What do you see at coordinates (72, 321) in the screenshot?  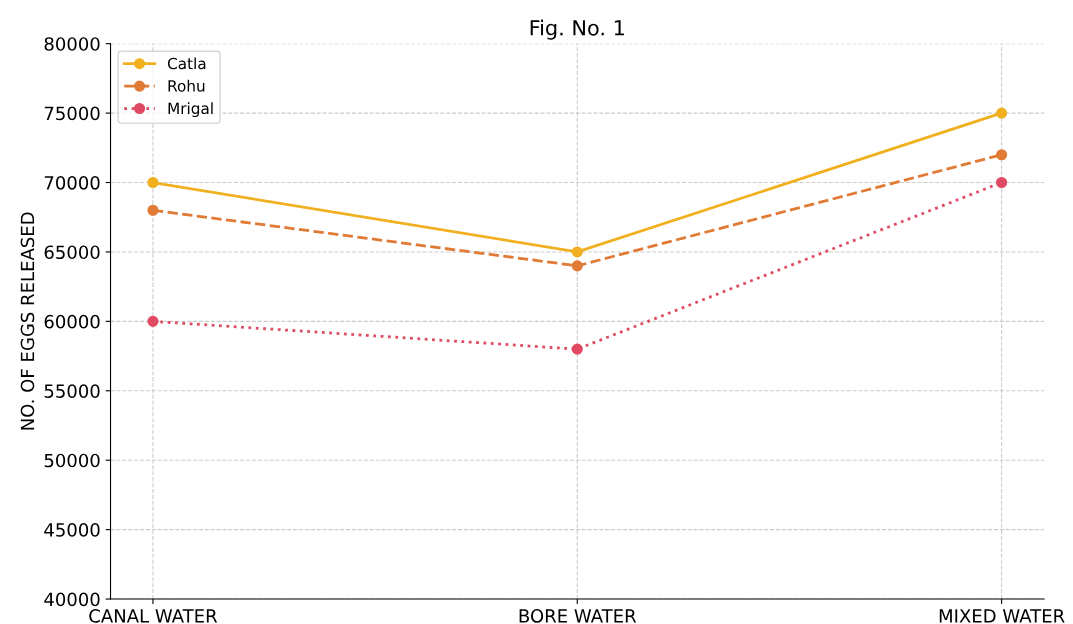 I see `y-tick-label: 60000` at bounding box center [72, 321].